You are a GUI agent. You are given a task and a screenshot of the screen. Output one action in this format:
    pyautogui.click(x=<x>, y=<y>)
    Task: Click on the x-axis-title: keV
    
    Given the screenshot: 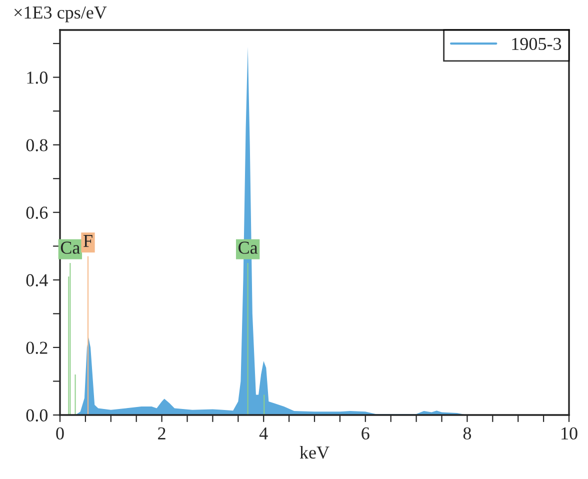 What is the action you would take?
    pyautogui.click(x=315, y=452)
    